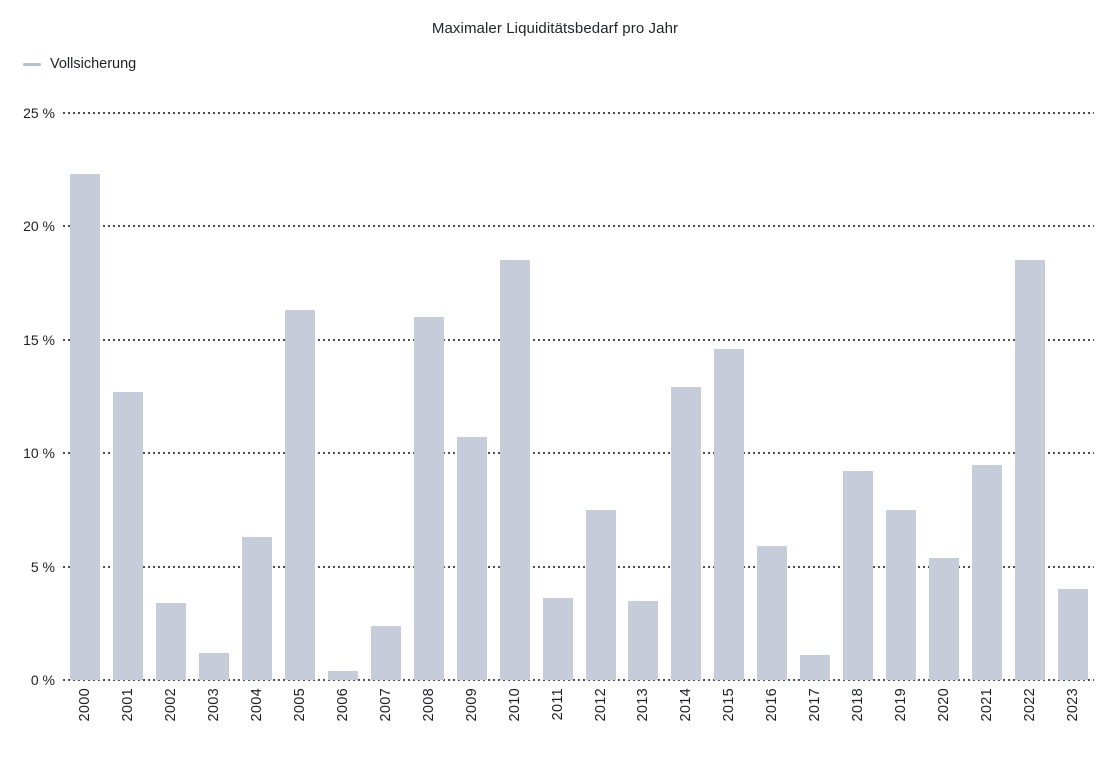  Describe the element at coordinates (815, 667) in the screenshot. I see `bar-2017` at that location.